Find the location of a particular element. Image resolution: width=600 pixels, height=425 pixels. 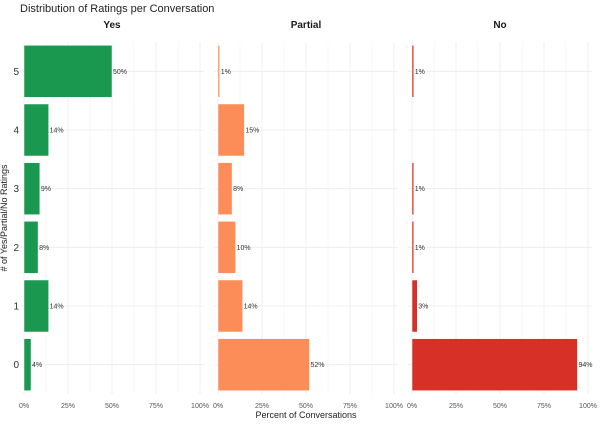

facet-strip-label: No is located at coordinates (499, 25).